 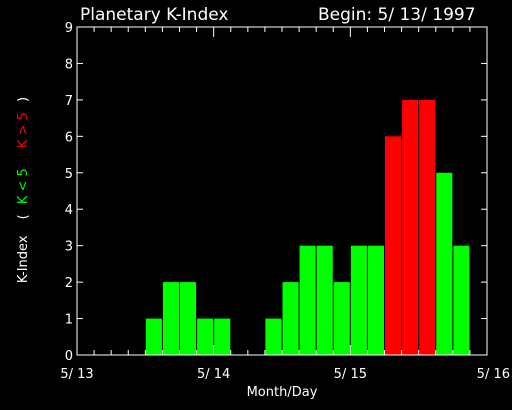 What do you see at coordinates (69, 210) in the screenshot?
I see `y-tick-label: 4` at bounding box center [69, 210].